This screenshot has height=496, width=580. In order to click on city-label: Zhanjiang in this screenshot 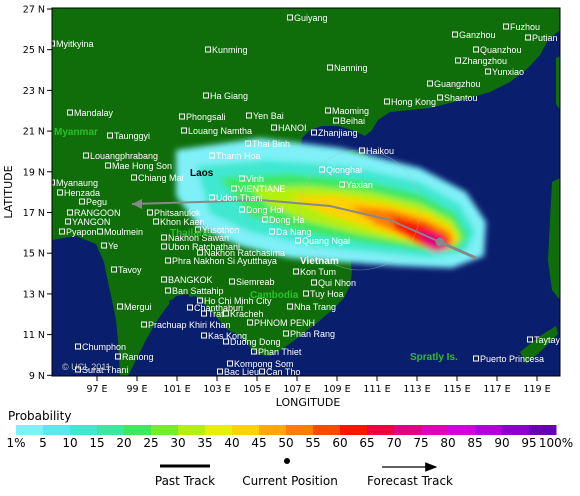, I will do `click(338, 133)`.